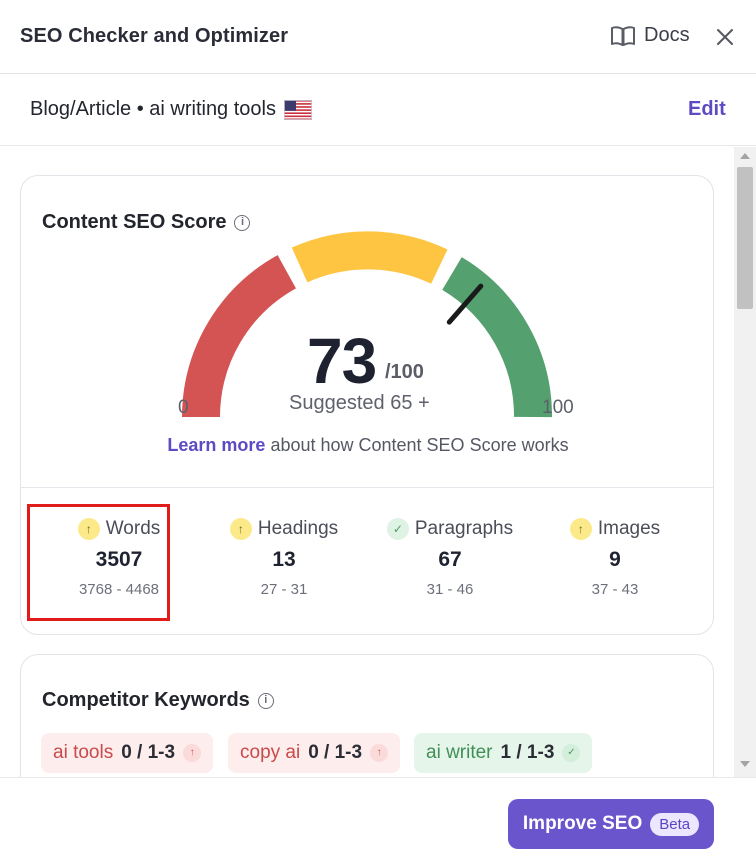 The width and height of the screenshot is (756, 868). I want to click on stat-label: Headings, so click(298, 528).